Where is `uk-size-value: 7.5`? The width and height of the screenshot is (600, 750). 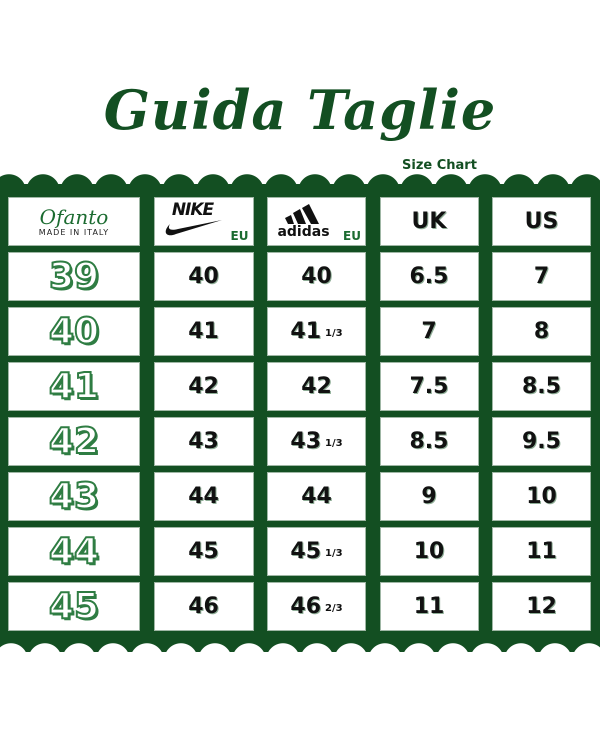
uk-size-value: 7.5 is located at coordinates (429, 386).